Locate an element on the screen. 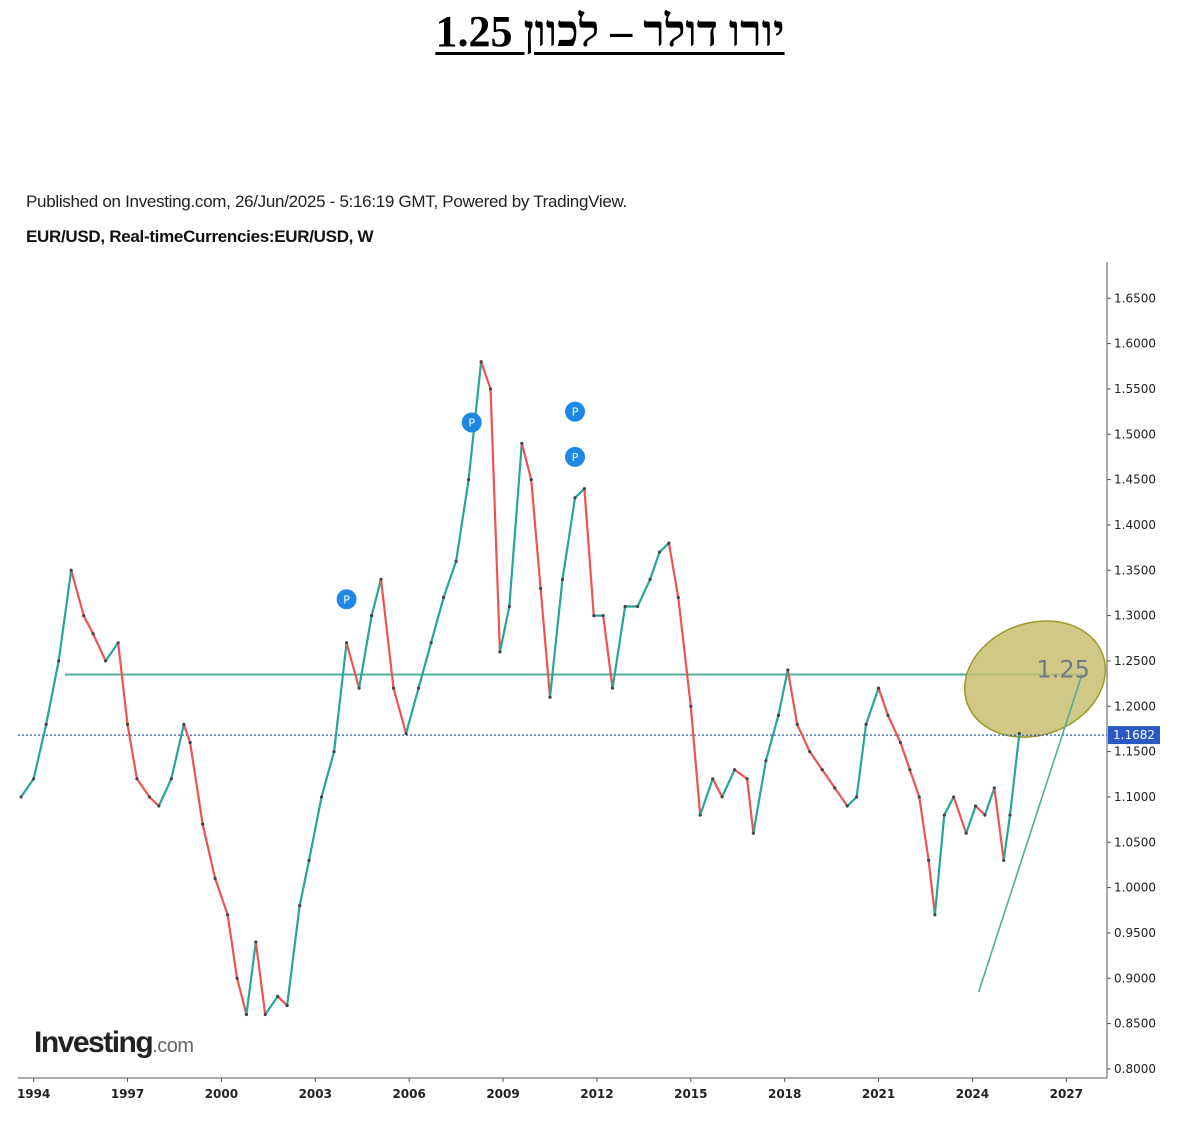 This screenshot has height=1130, width=1178. x-tick-label: 2024 is located at coordinates (972, 1094).